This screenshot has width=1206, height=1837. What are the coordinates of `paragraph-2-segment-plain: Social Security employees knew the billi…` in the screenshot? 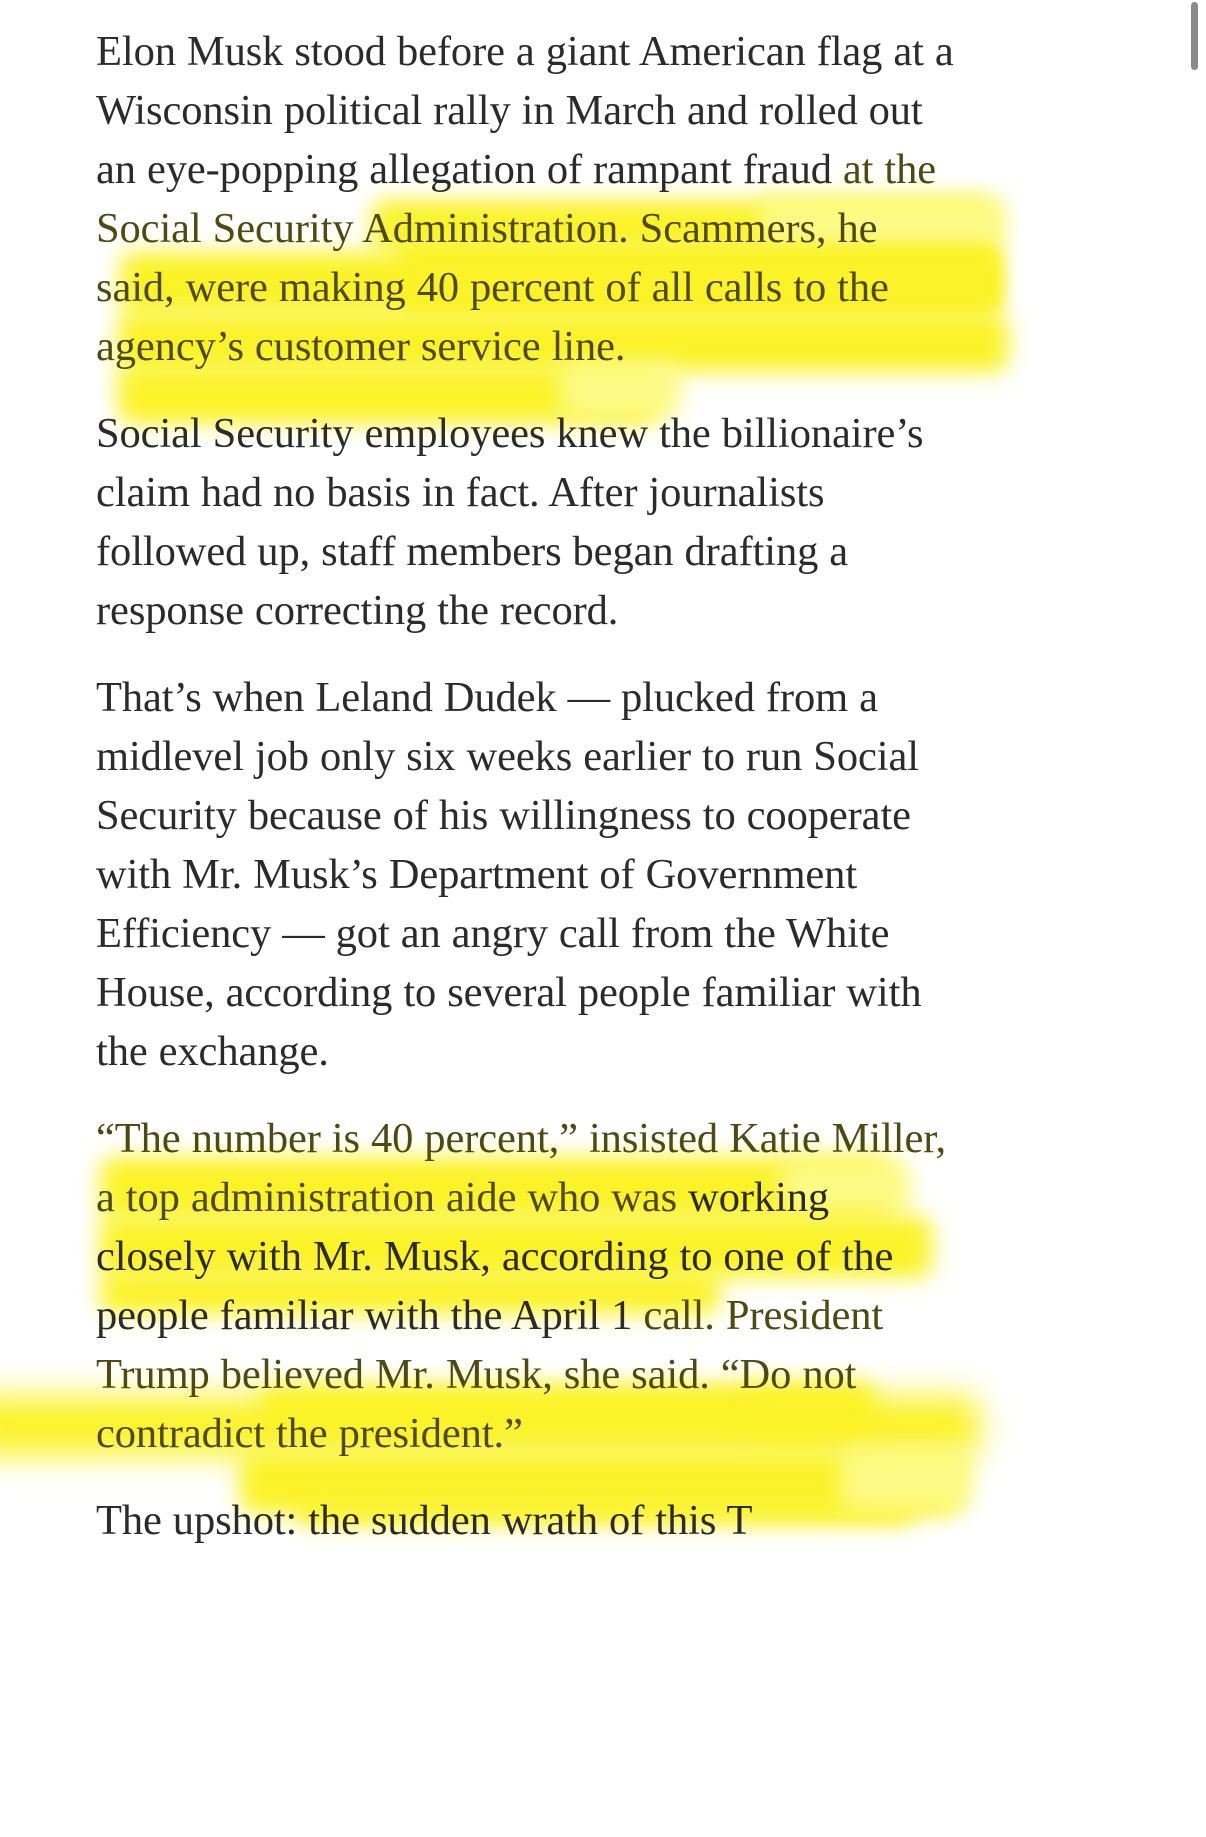 It's located at (510, 522).